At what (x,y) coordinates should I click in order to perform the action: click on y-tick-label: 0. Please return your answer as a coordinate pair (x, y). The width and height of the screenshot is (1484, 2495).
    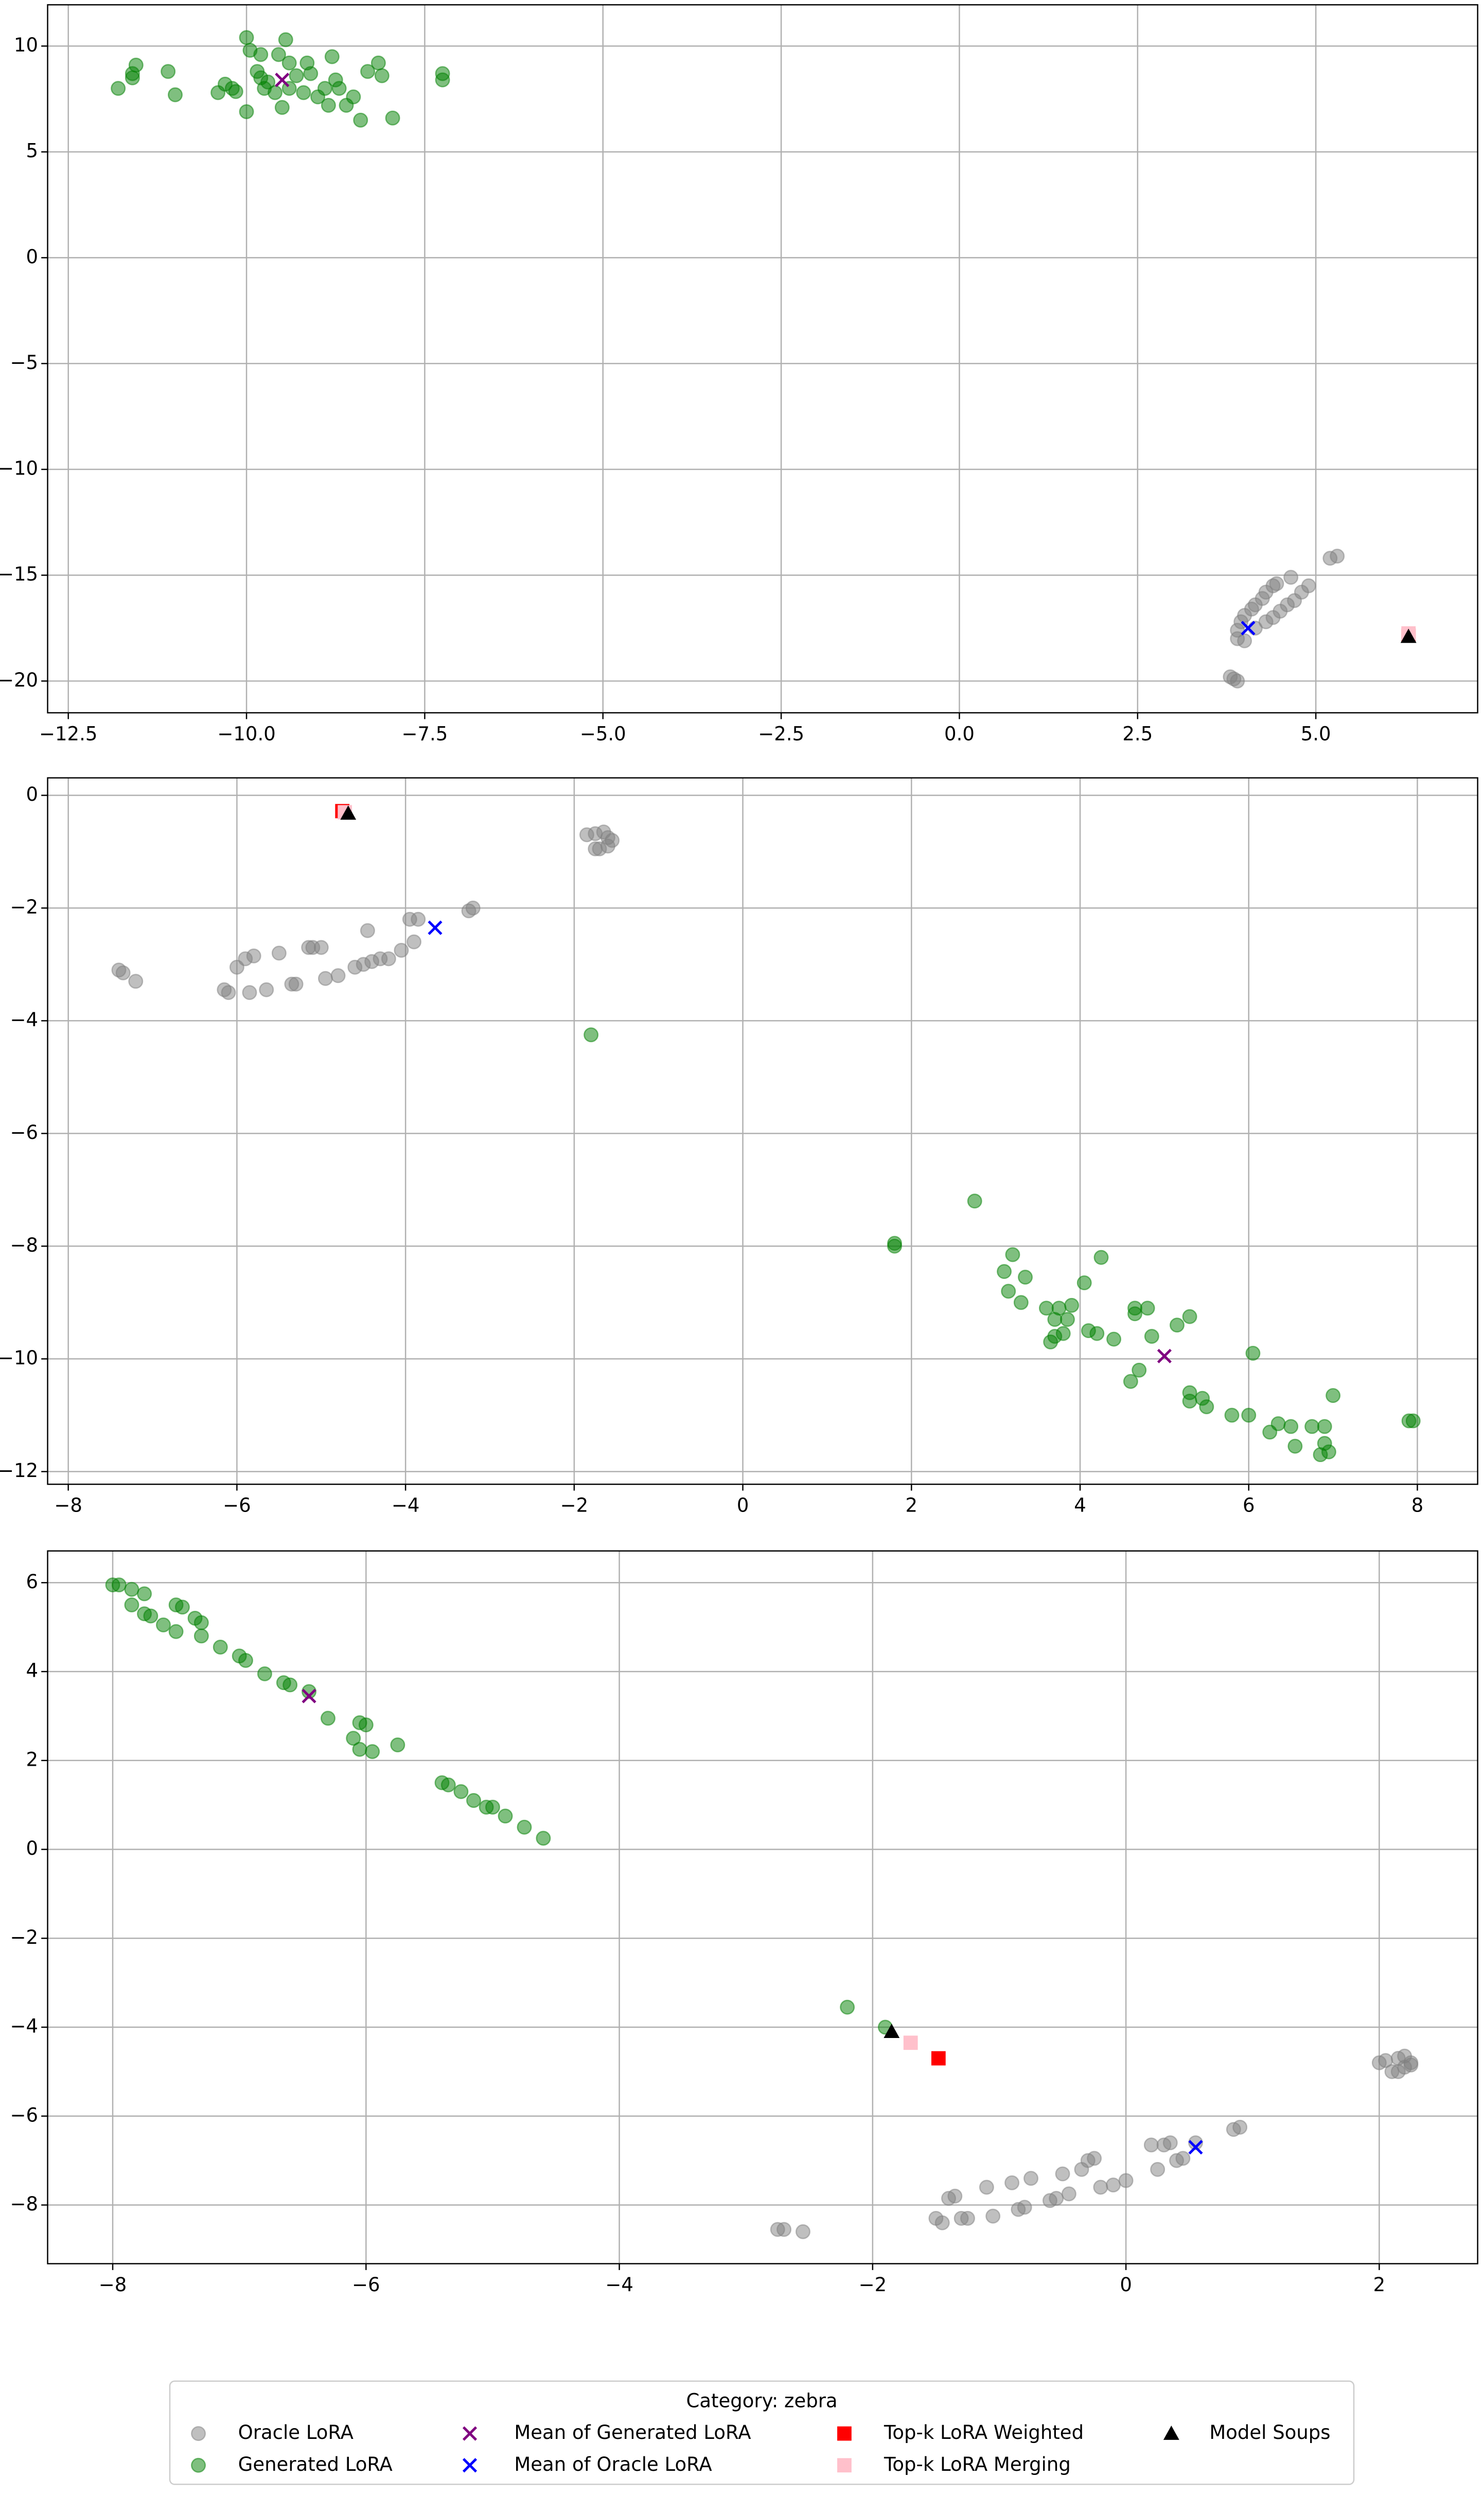
    Looking at the image, I should click on (32, 1848).